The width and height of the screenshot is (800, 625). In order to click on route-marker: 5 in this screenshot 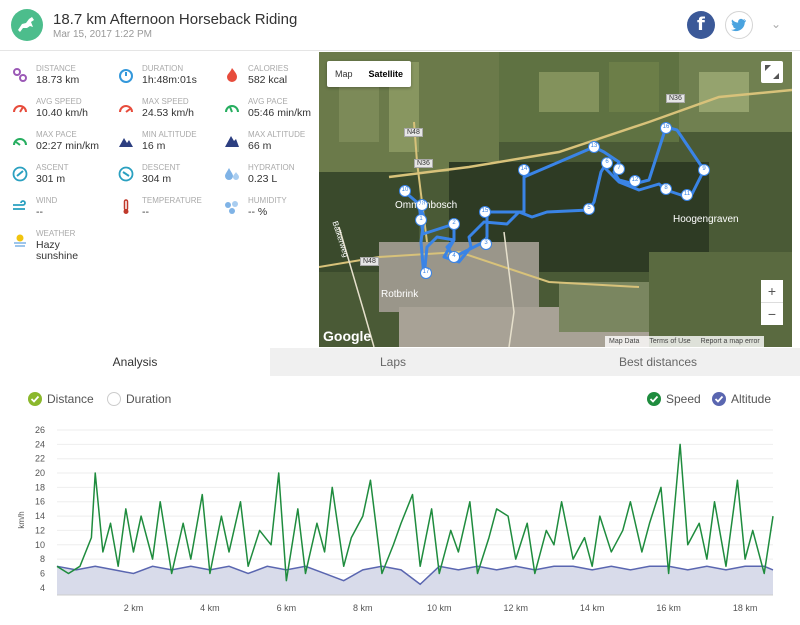, I will do `click(589, 209)`.